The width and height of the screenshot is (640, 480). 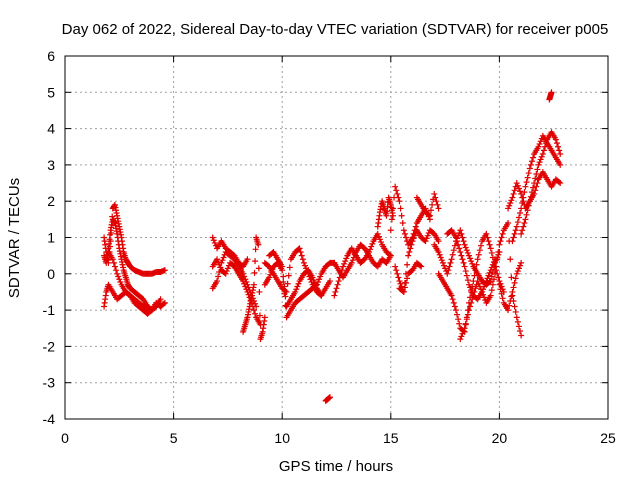 What do you see at coordinates (391, 438) in the screenshot?
I see `x-tick-label: 15` at bounding box center [391, 438].